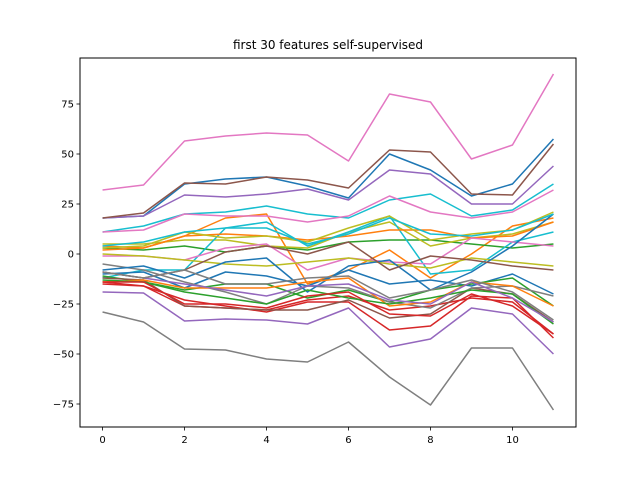  I want to click on x-tick-label: 10, so click(512, 440).